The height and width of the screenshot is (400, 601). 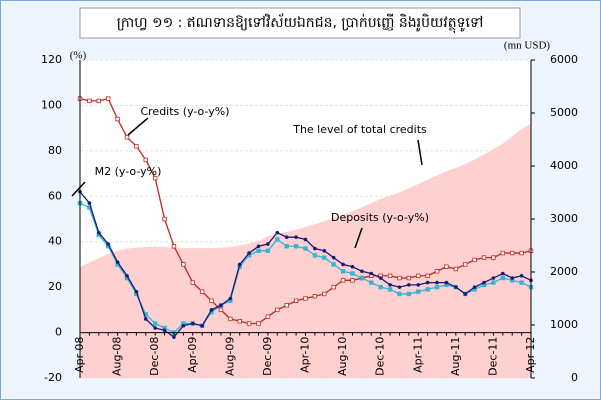 I want to click on x-tick-label: Apr-09, so click(x=192, y=355).